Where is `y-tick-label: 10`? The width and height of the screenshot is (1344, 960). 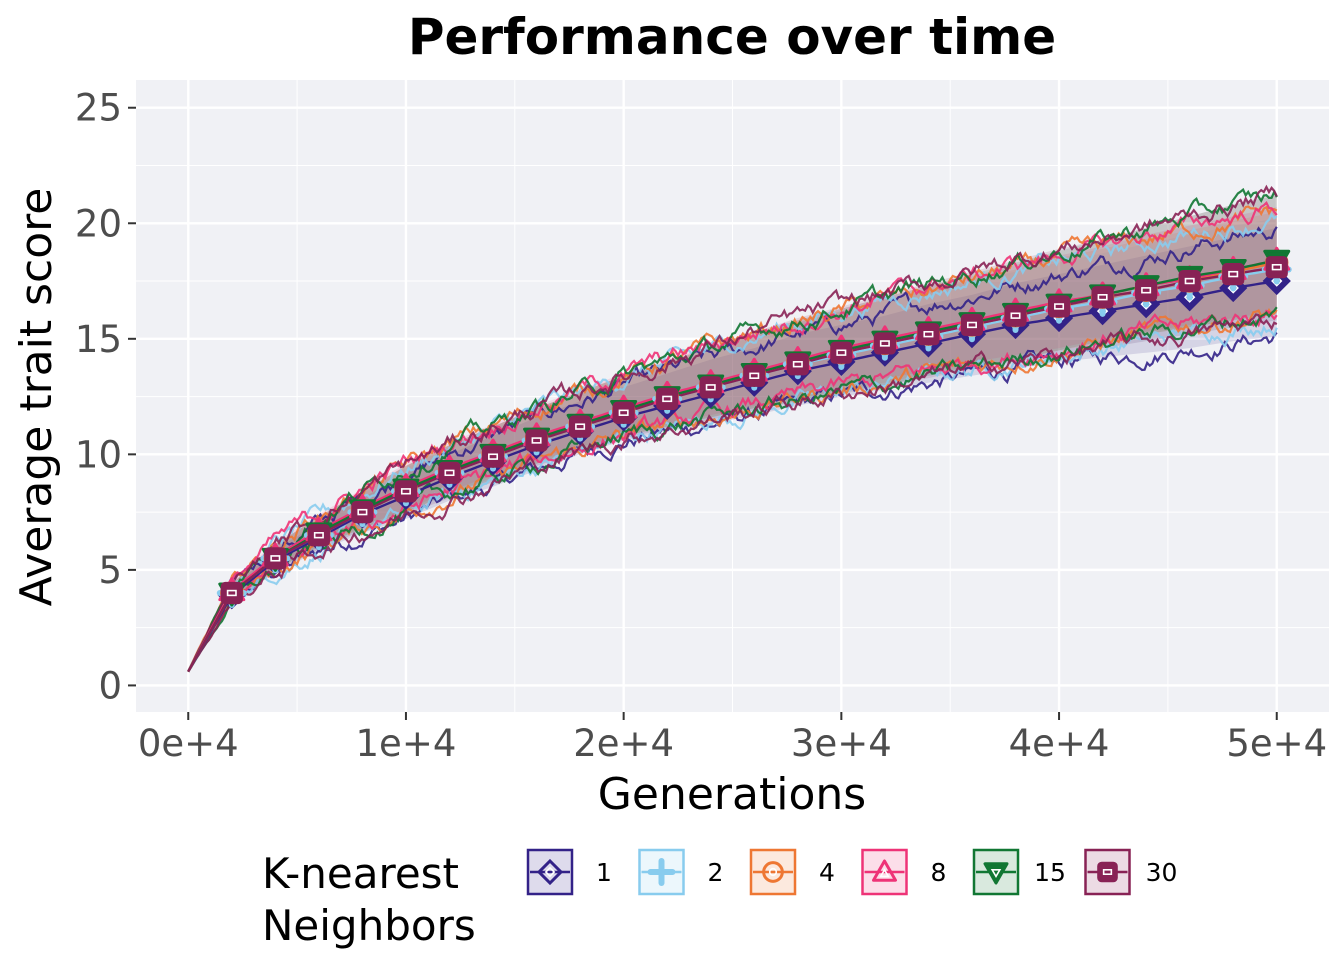
y-tick-label: 10 is located at coordinates (98, 454).